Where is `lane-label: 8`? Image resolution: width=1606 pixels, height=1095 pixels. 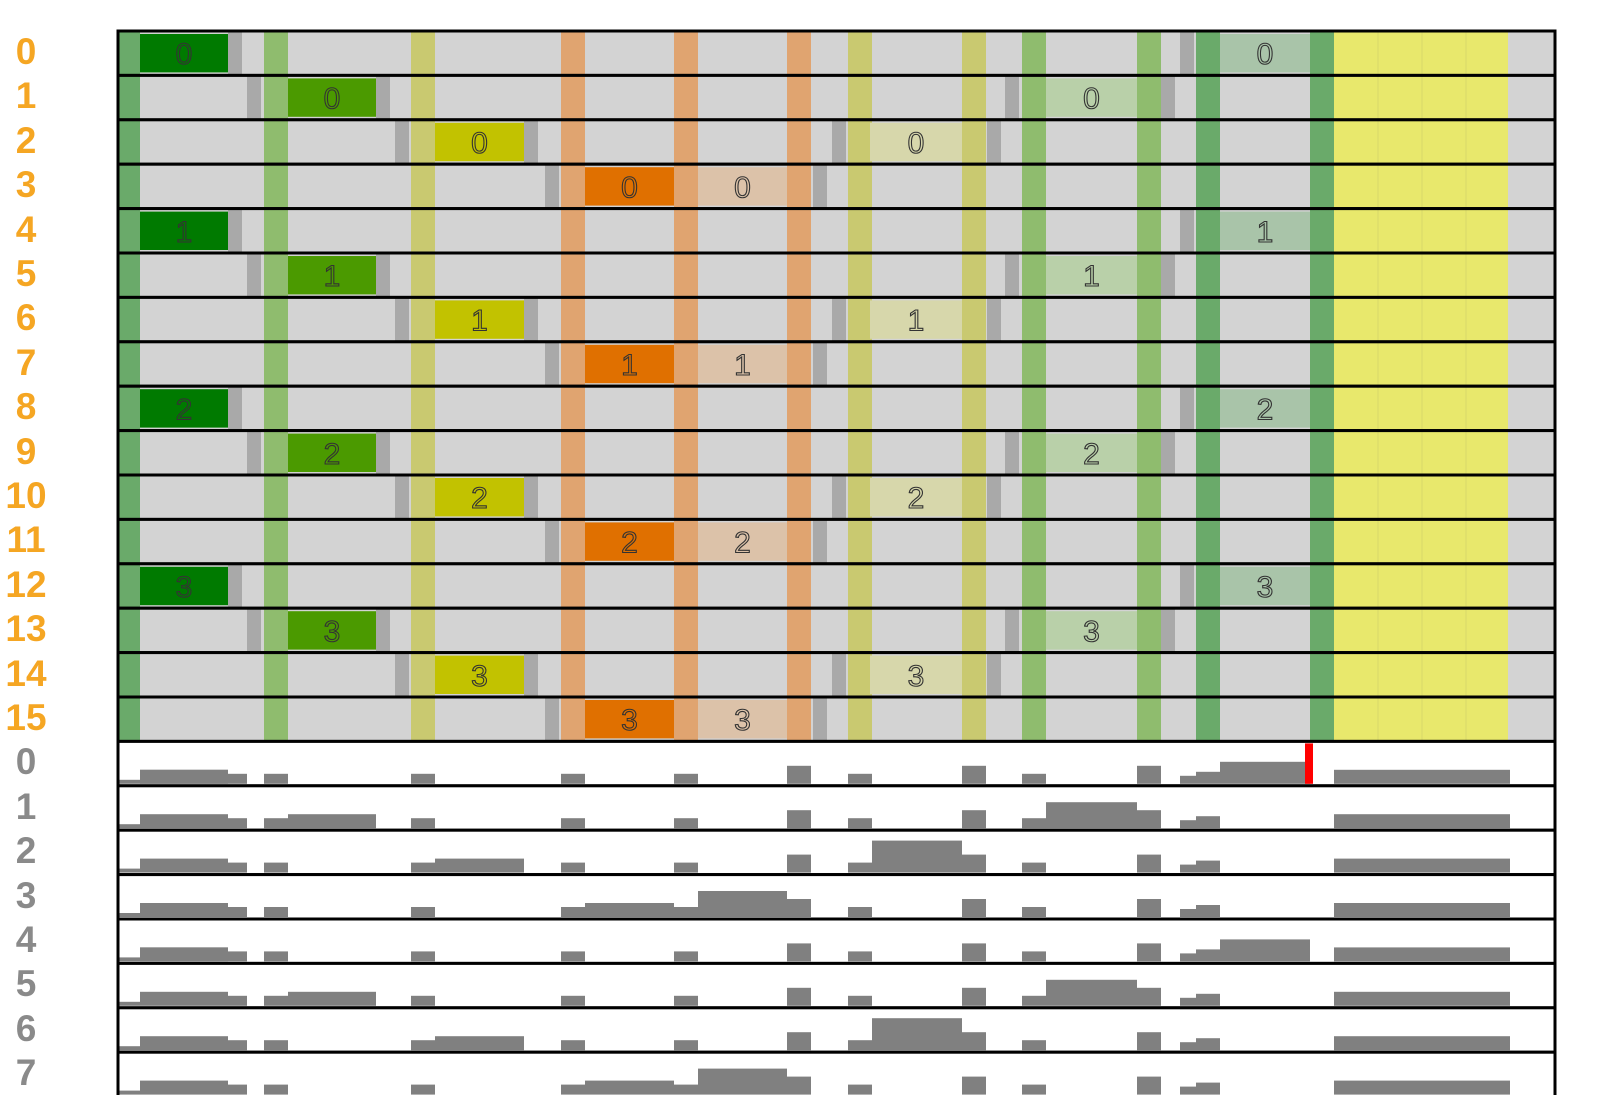 lane-label: 8 is located at coordinates (26, 407).